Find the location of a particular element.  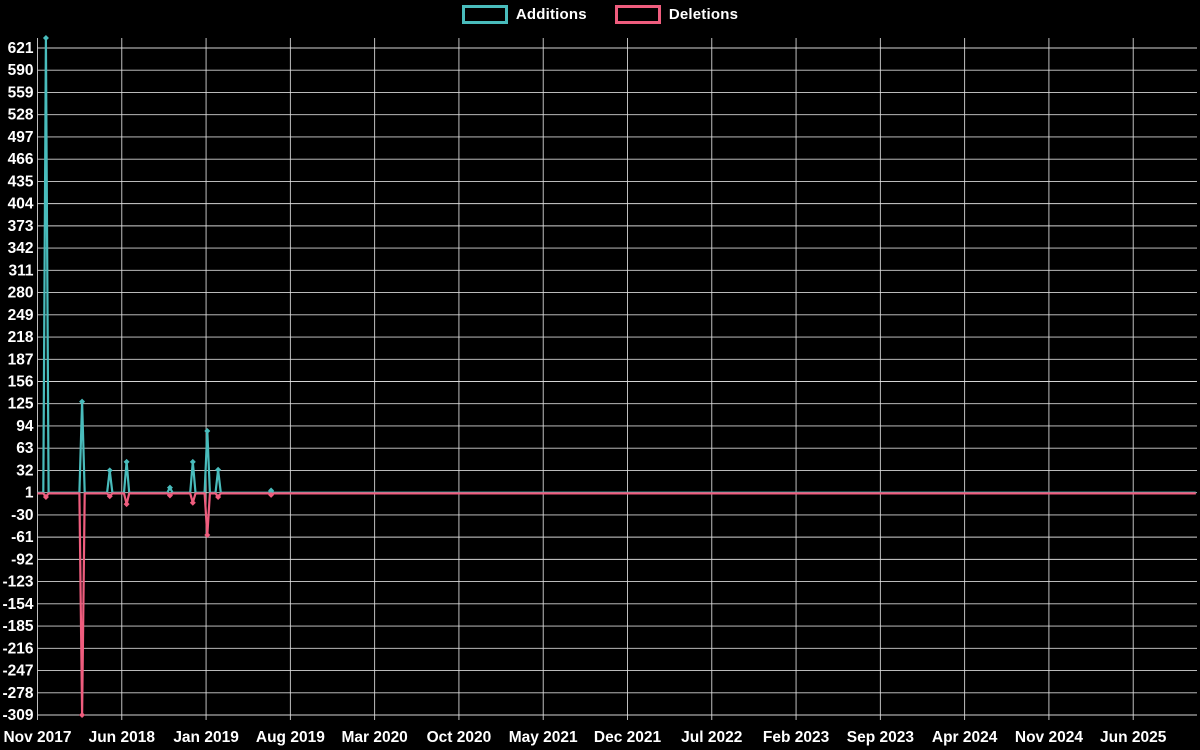

x-tick-label: Jun 2018 is located at coordinates (122, 737).